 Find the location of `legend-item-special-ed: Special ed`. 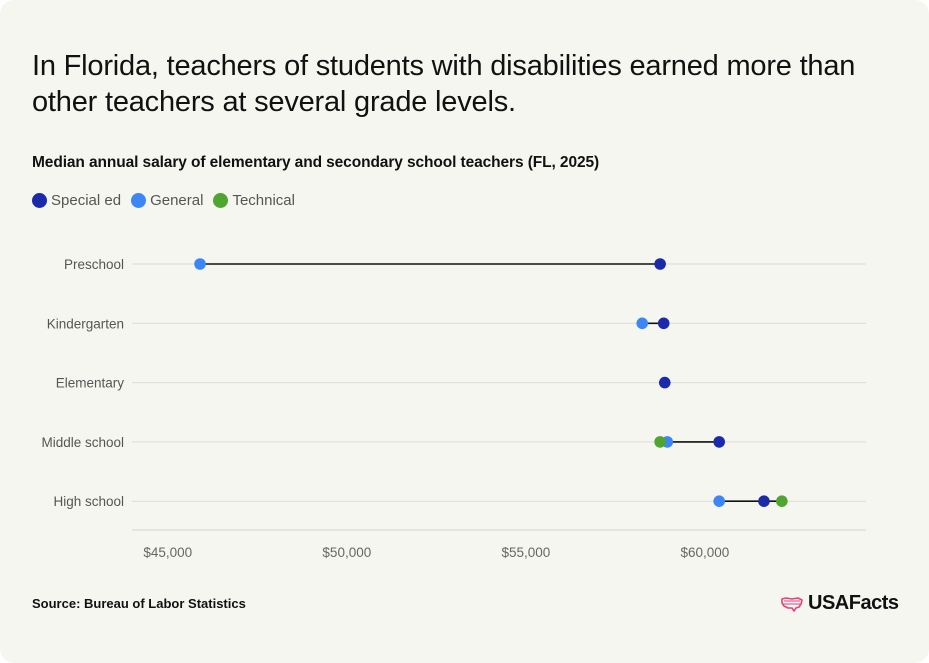

legend-item-special-ed: Special ed is located at coordinates (76, 200).